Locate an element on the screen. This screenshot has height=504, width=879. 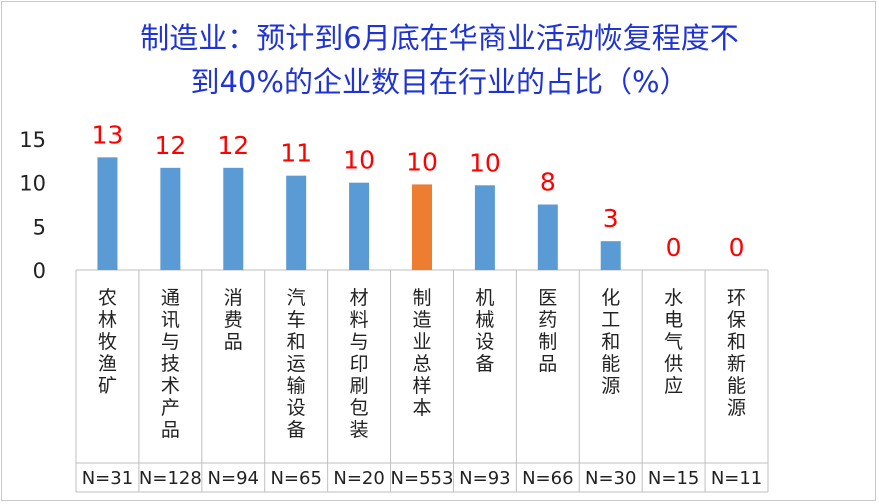
chart-title-line-1: 制造业：预计到6月底在华商业活动恢复程度不 is located at coordinates (439, 38).